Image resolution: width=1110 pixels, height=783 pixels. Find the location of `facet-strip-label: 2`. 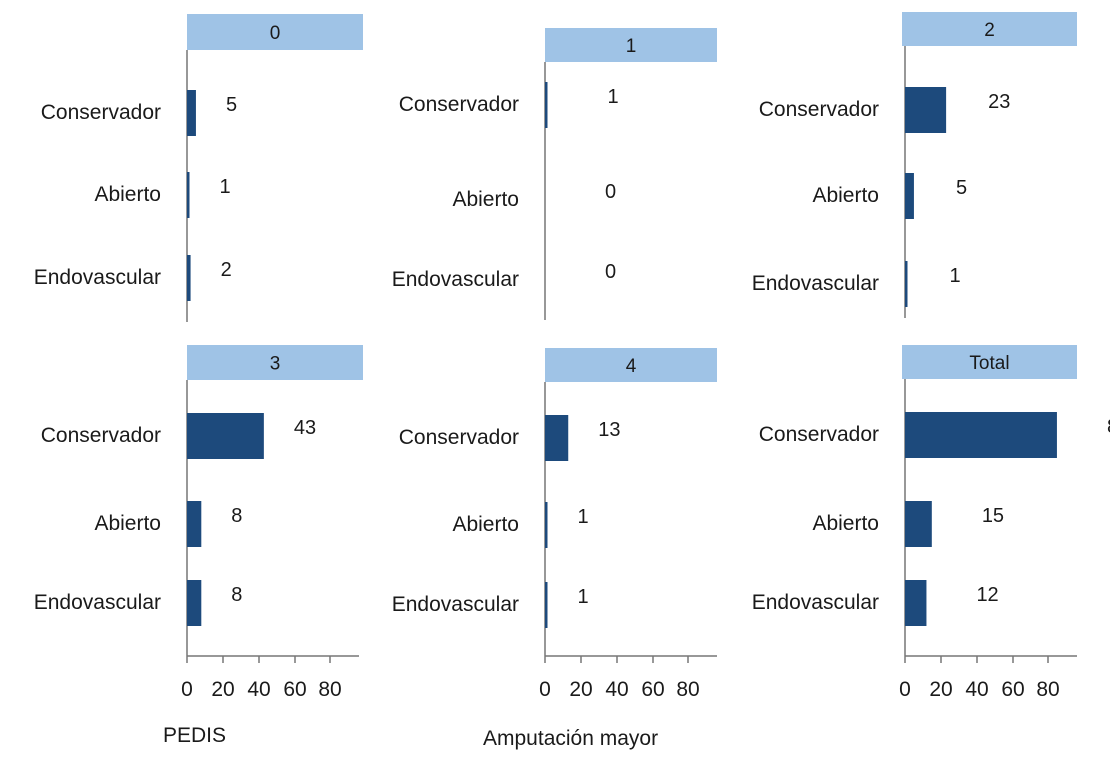

facet-strip-label: 2 is located at coordinates (989, 30).